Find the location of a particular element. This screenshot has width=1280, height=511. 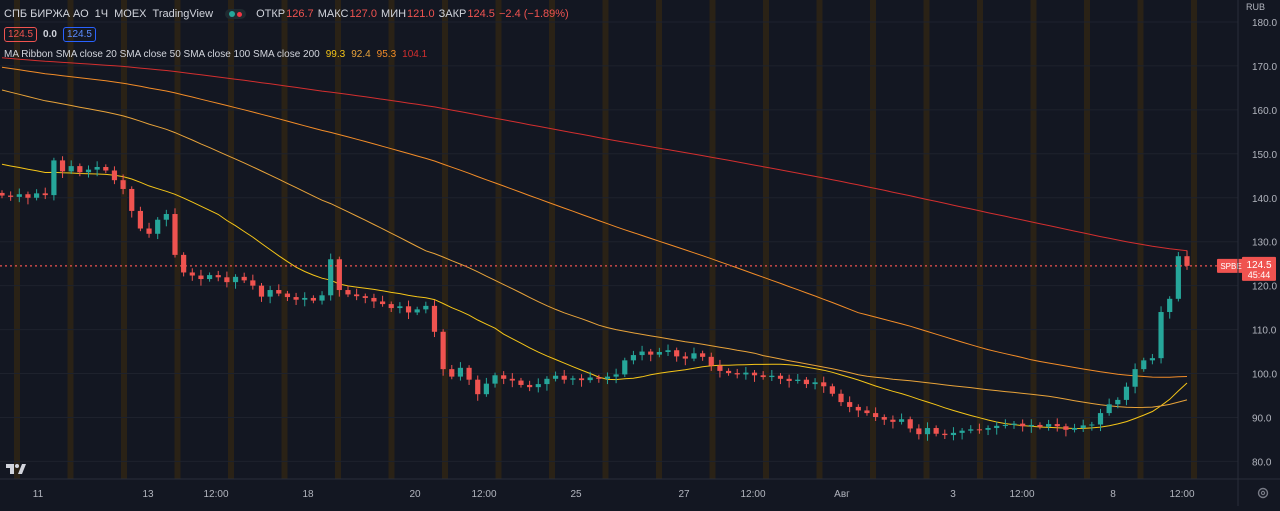

market-status-icon is located at coordinates (236, 14).